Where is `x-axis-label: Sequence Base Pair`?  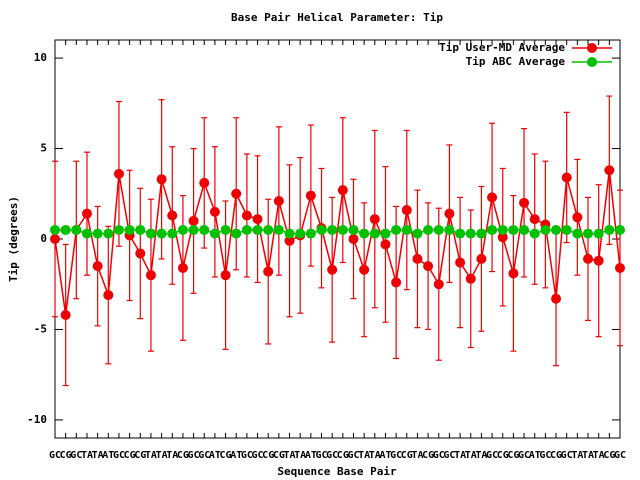 x-axis-label: Sequence Base Pair is located at coordinates (337, 471).